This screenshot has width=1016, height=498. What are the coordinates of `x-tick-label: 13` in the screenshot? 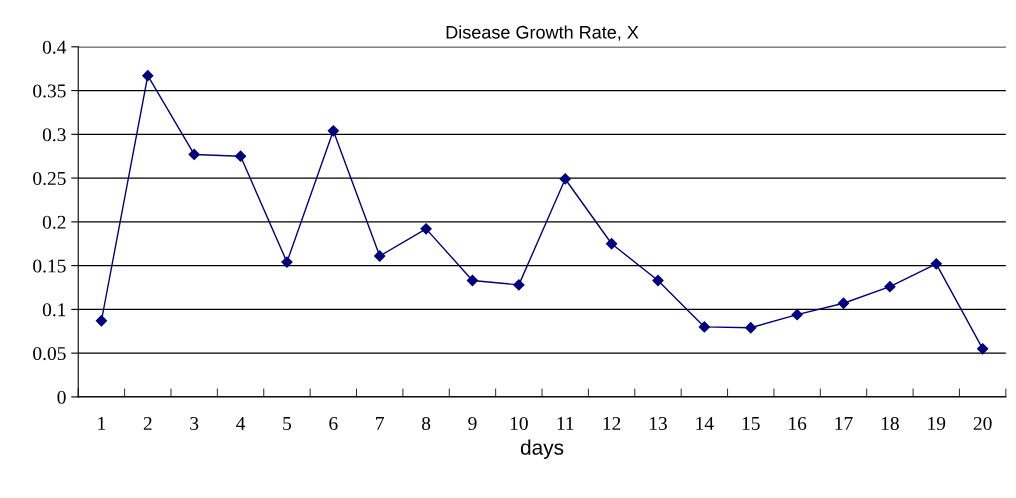 It's located at (658, 423).